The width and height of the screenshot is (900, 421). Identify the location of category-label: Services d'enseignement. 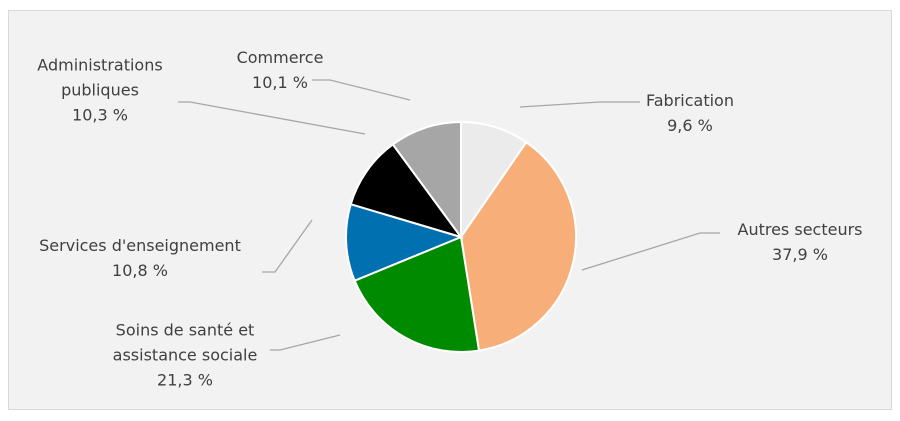
(140, 245).